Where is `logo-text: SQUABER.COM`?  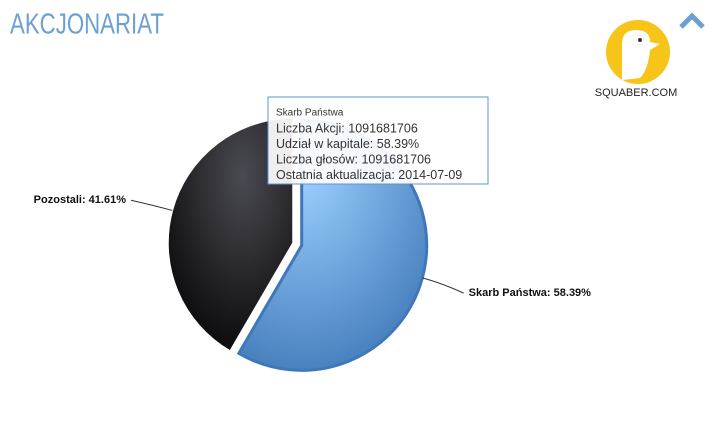 logo-text: SQUABER.COM is located at coordinates (636, 93).